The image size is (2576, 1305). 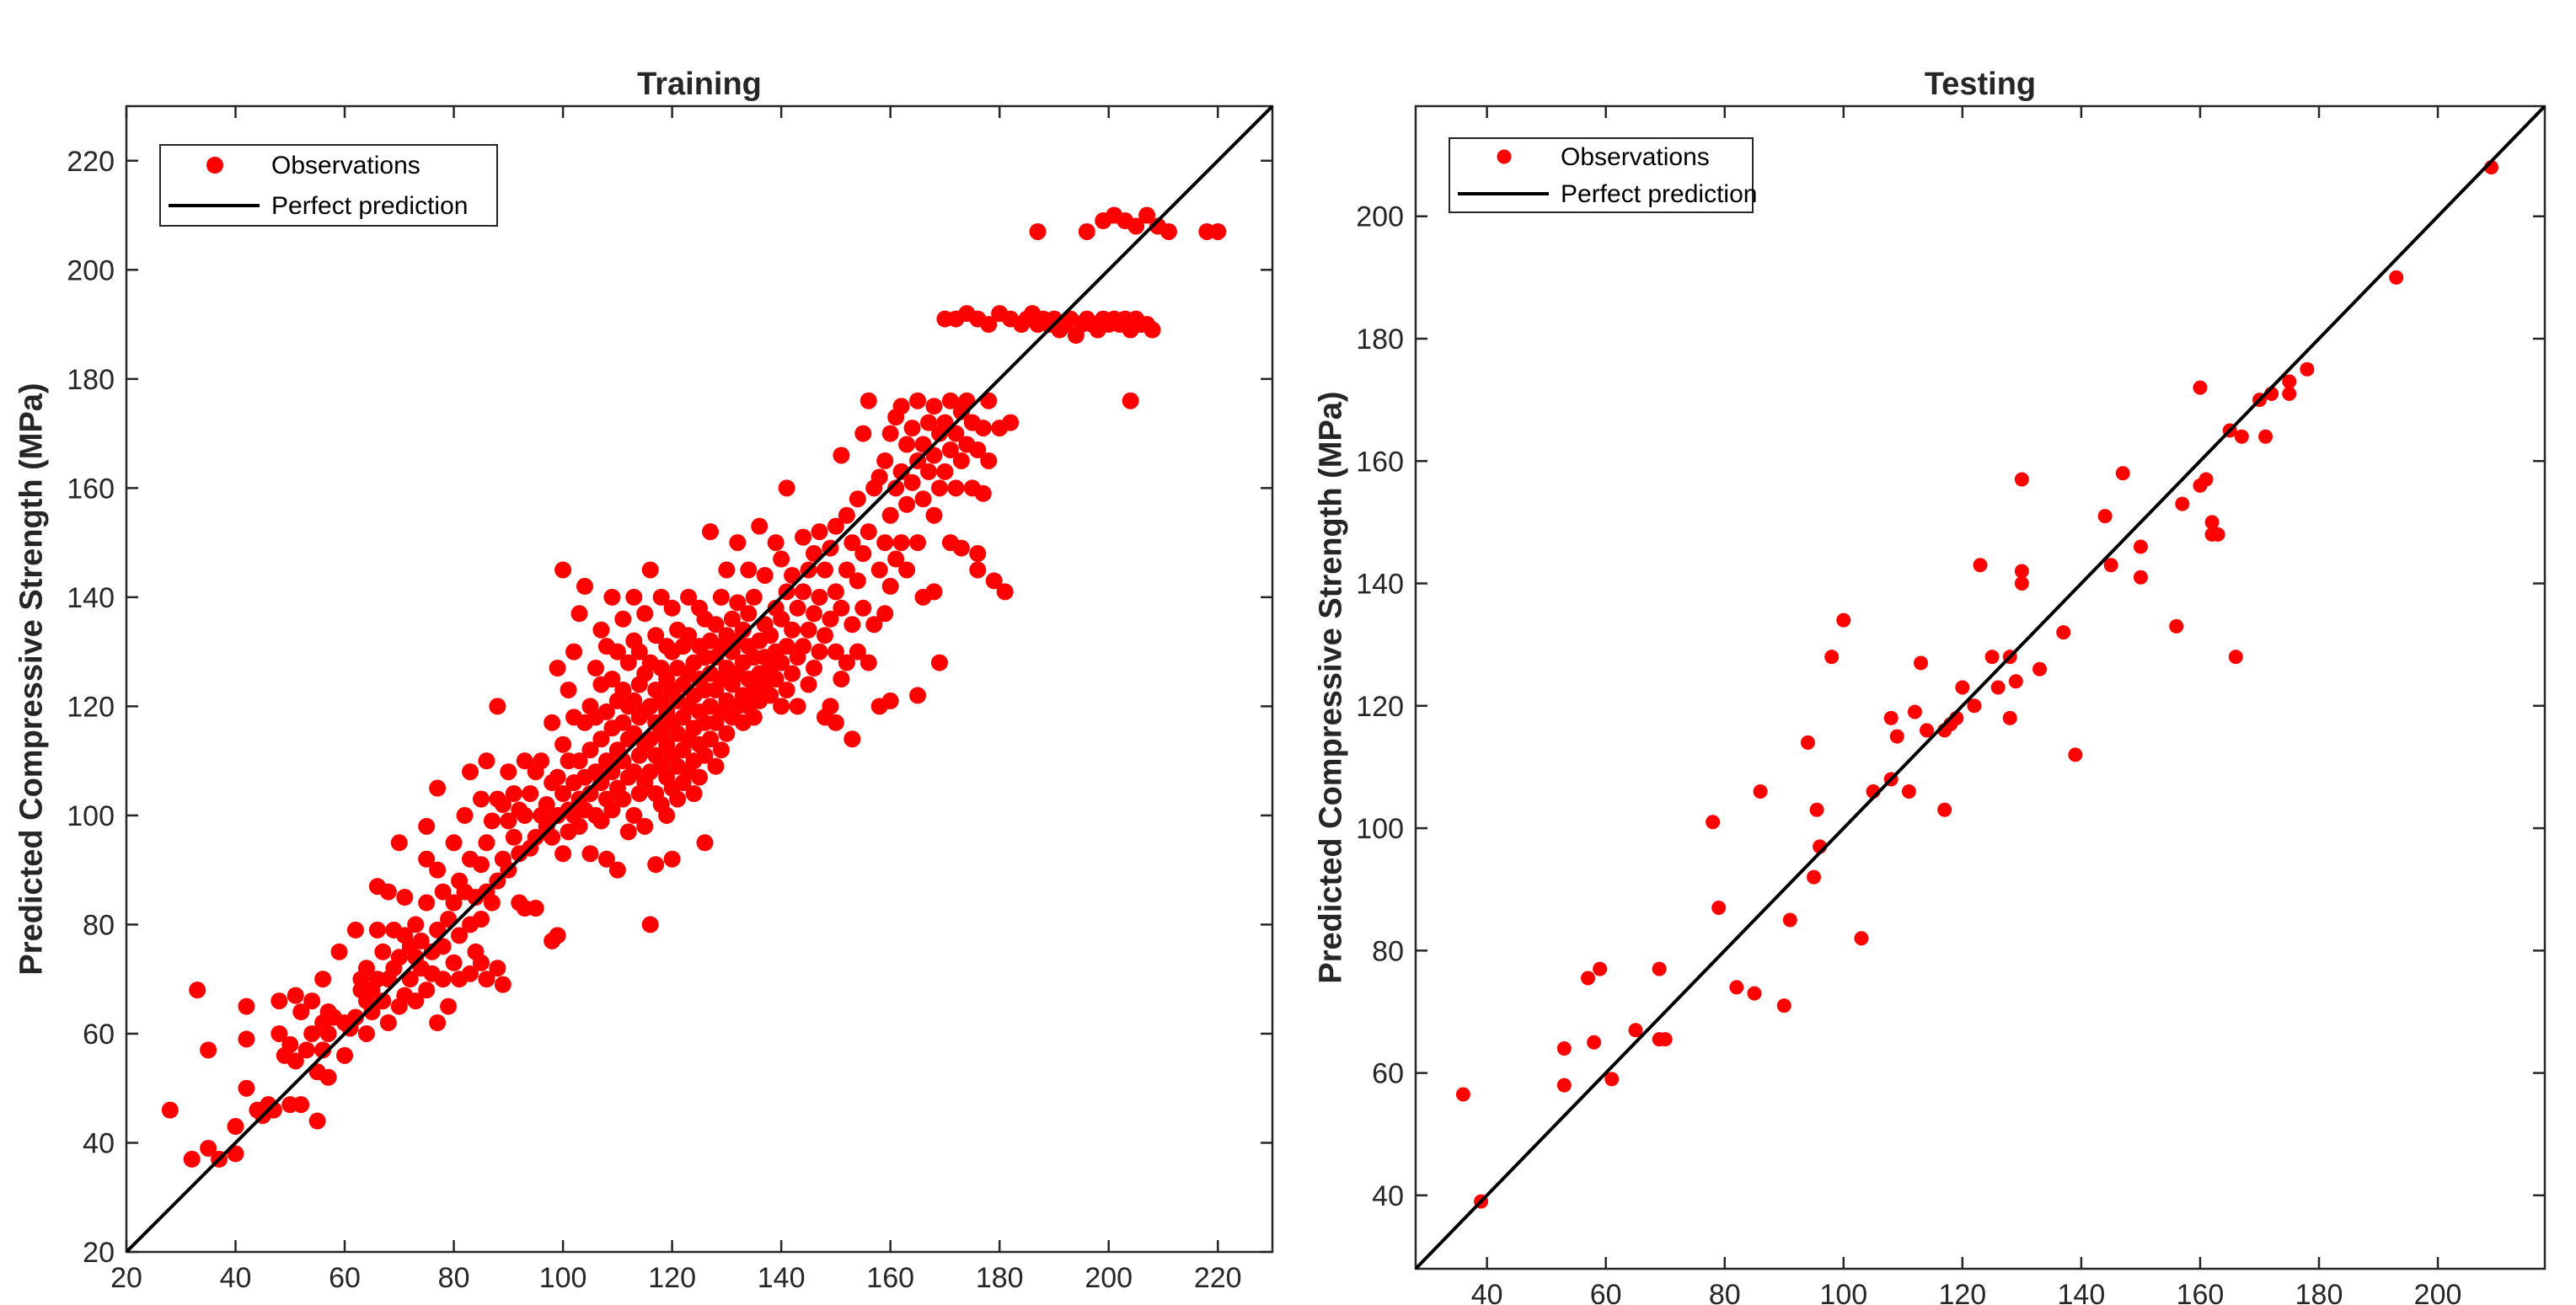 I want to click on y-tick-label: 80, so click(x=99, y=925).